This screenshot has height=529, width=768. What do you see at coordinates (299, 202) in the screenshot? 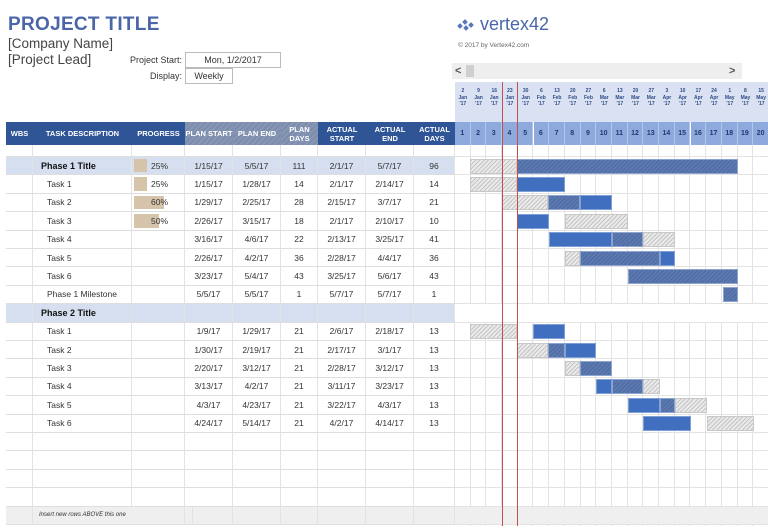
I see `cell-plan-days: 28` at bounding box center [299, 202].